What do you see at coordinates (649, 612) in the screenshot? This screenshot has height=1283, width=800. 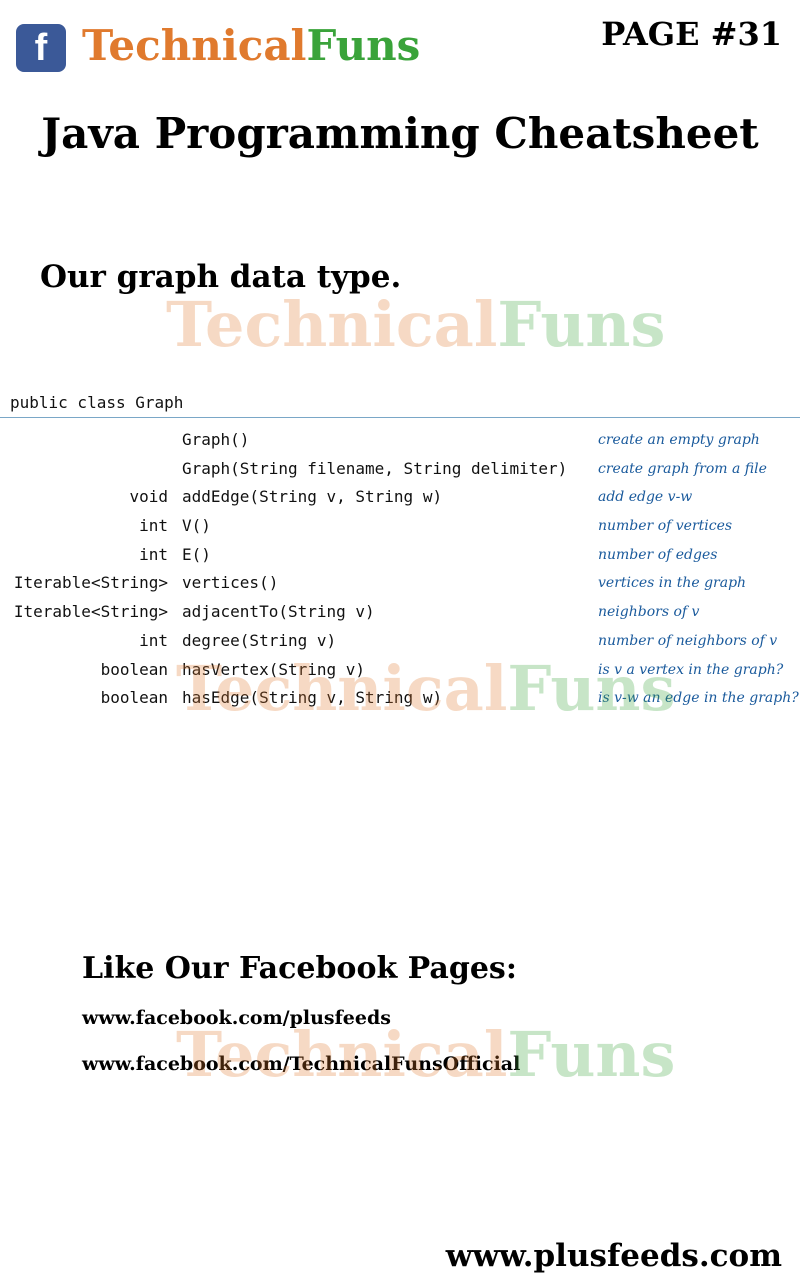 I see `api-method-description: neighbors of v` at bounding box center [649, 612].